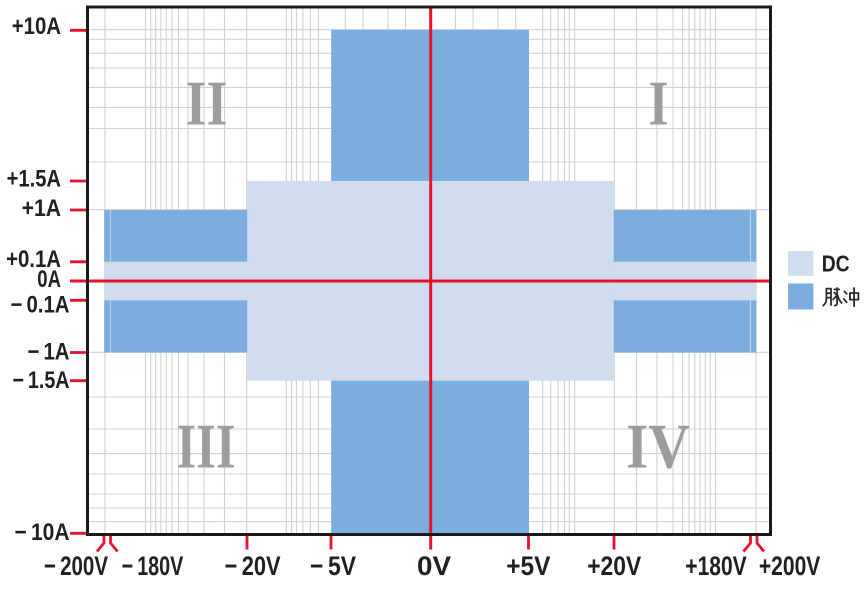 This screenshot has width=864, height=590. What do you see at coordinates (153, 566) in the screenshot?
I see `svg-text: − 180V` at bounding box center [153, 566].